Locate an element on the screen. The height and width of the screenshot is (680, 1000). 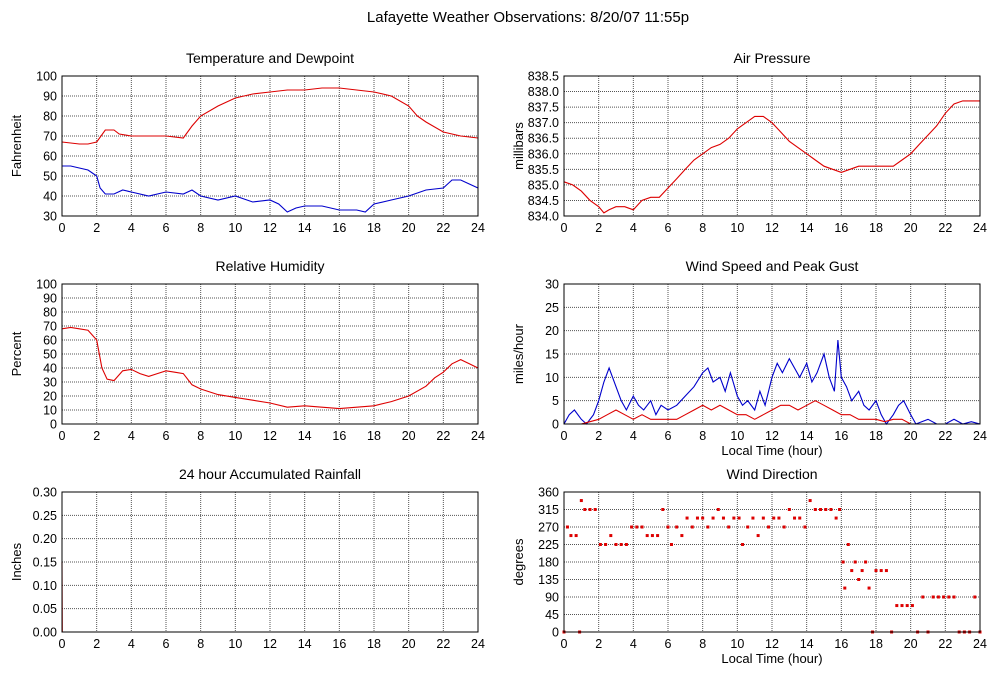
y-tick-label: 180 is located at coordinates (548, 563).